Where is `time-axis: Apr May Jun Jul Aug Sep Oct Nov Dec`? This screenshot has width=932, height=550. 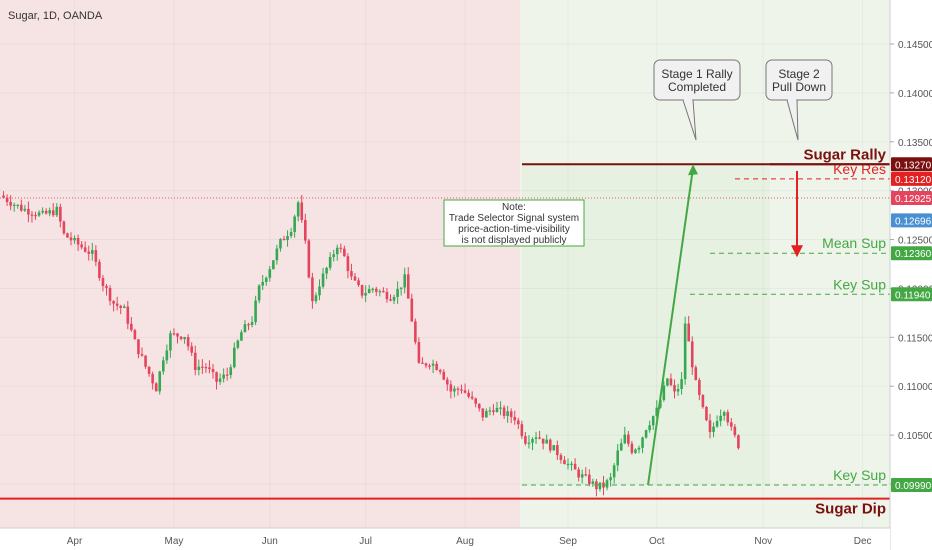 time-axis: Apr May Jun Jul Aug Sep Oct Nov Dec is located at coordinates (445, 538).